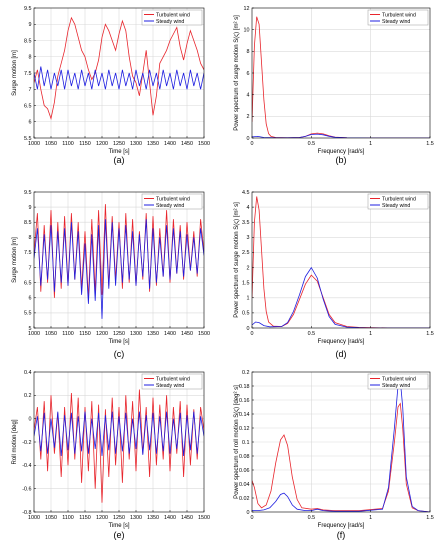 This screenshot has width=437, height=550. I want to click on y-tick-label: 0.04, so click(244, 485).